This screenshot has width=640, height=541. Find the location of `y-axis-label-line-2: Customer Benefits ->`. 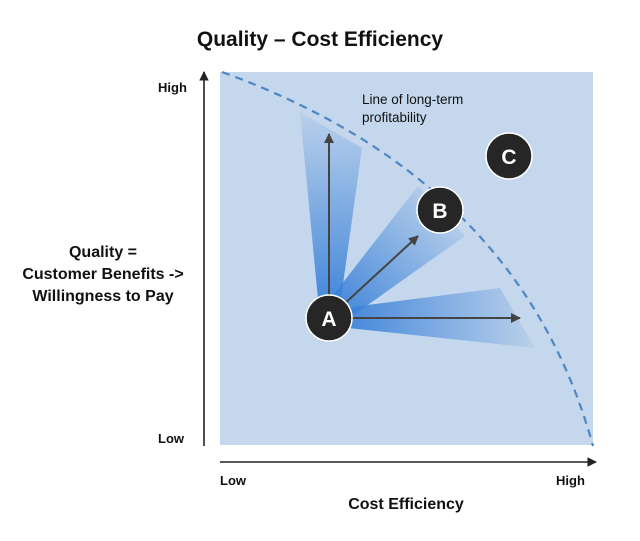

y-axis-label-line-2: Customer Benefits -> is located at coordinates (103, 274).